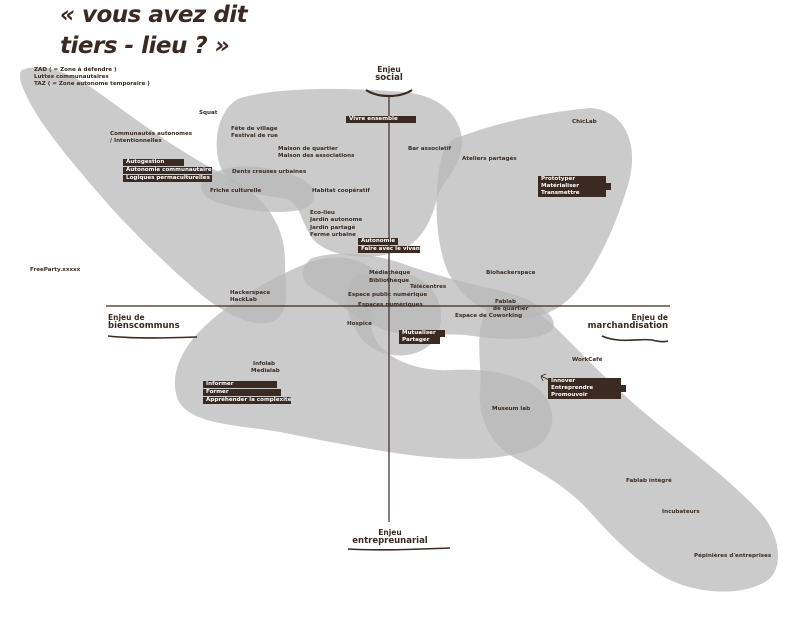 The height and width of the screenshot is (620, 808). Describe the element at coordinates (151, 134) in the screenshot. I see `label-communautes: Communautés autonomes` at that location.